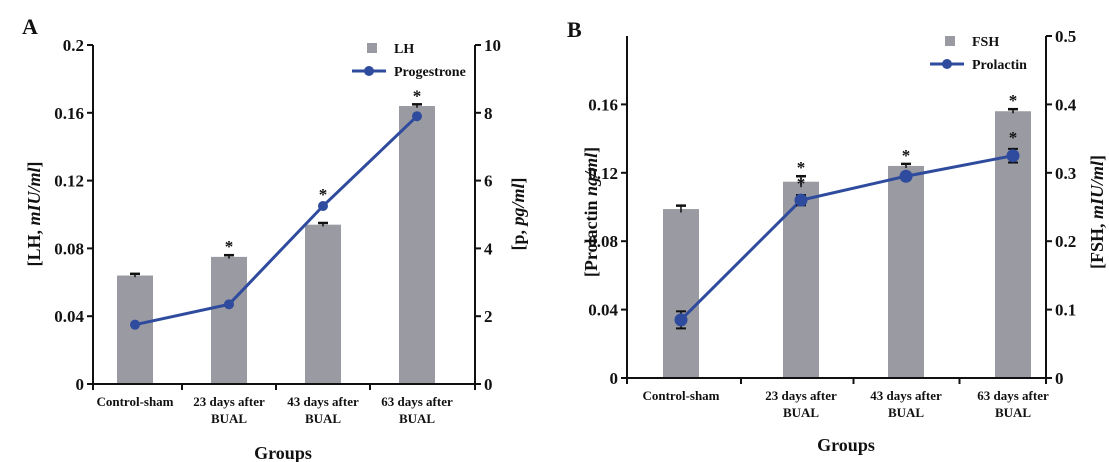 The width and height of the screenshot is (1109, 462). Describe the element at coordinates (518, 213) in the screenshot. I see `y-axis-title-right: [p, pg/ml]` at that location.